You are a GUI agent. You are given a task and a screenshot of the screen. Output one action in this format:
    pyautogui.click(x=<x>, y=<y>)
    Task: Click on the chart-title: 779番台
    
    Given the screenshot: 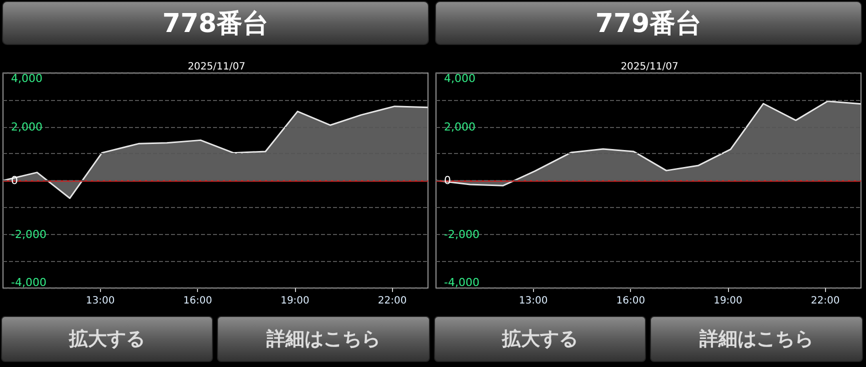 What is the action you would take?
    pyautogui.click(x=648, y=23)
    